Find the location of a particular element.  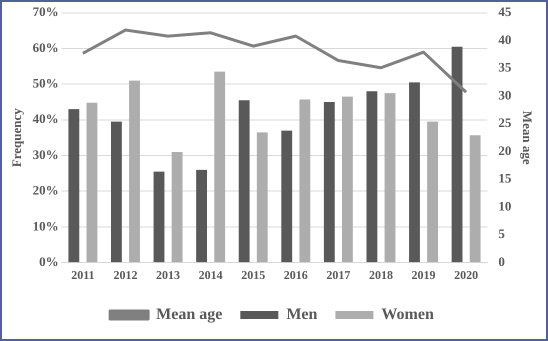

y2-tick-label: 5 is located at coordinates (502, 234).